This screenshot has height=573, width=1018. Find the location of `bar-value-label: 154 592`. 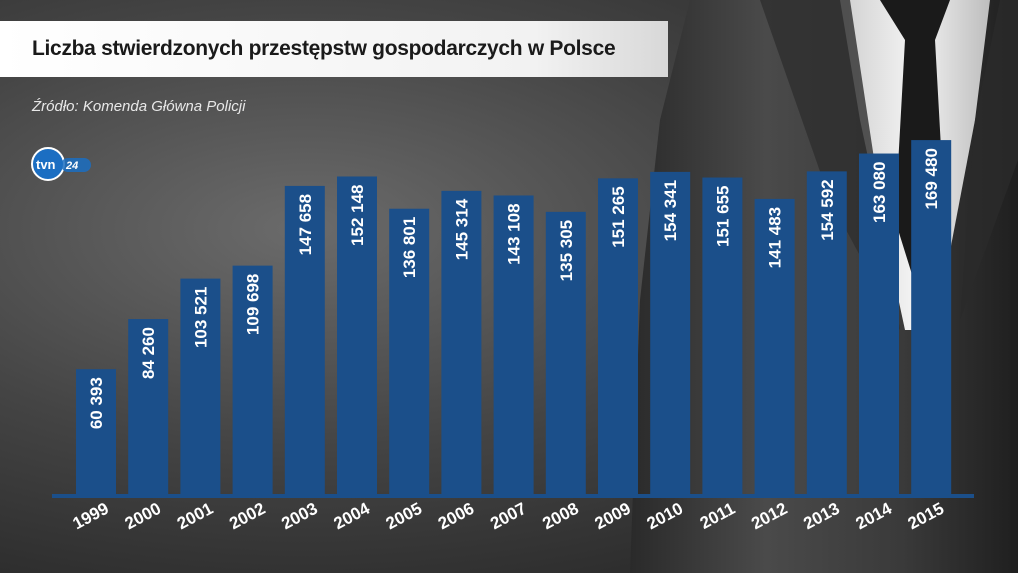

bar-value-label: 154 592 is located at coordinates (827, 209).